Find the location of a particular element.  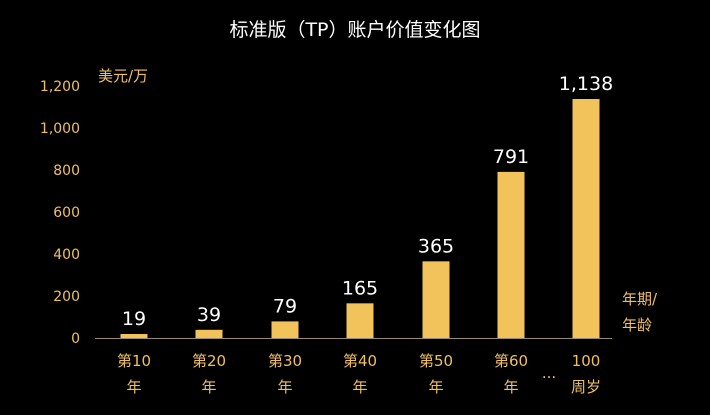

bar-value-label: 791 is located at coordinates (511, 157).